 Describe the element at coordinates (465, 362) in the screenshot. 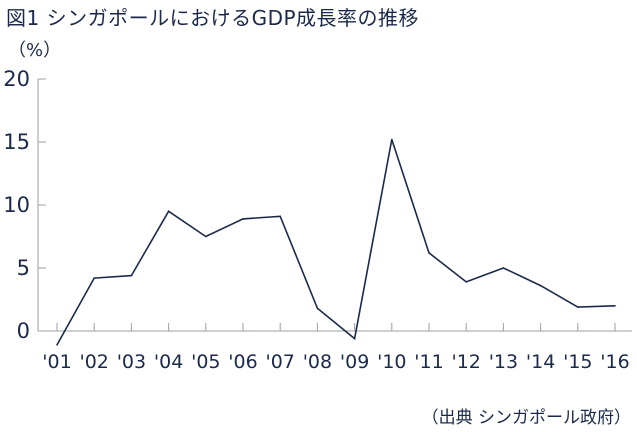

I see `x-tick-label: '12` at that location.